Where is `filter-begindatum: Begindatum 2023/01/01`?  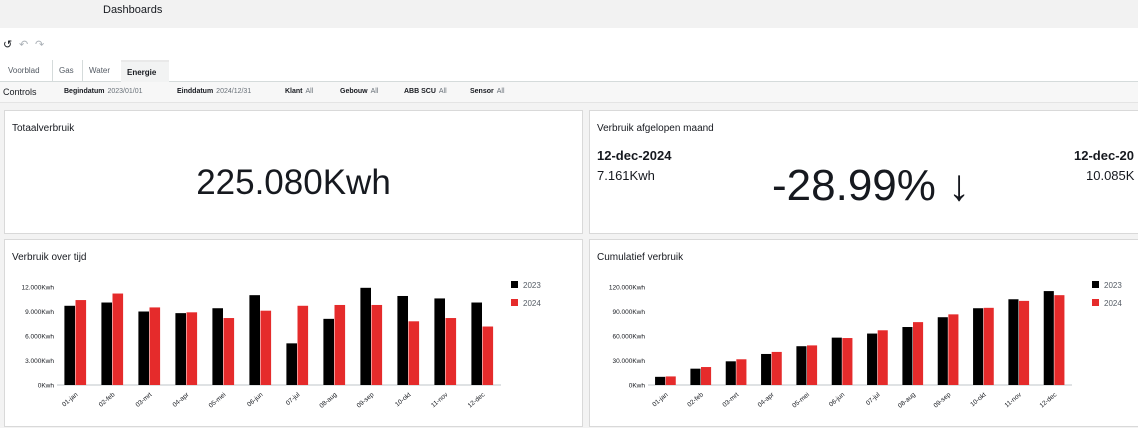
filter-begindatum: Begindatum 2023/01/01 is located at coordinates (103, 91).